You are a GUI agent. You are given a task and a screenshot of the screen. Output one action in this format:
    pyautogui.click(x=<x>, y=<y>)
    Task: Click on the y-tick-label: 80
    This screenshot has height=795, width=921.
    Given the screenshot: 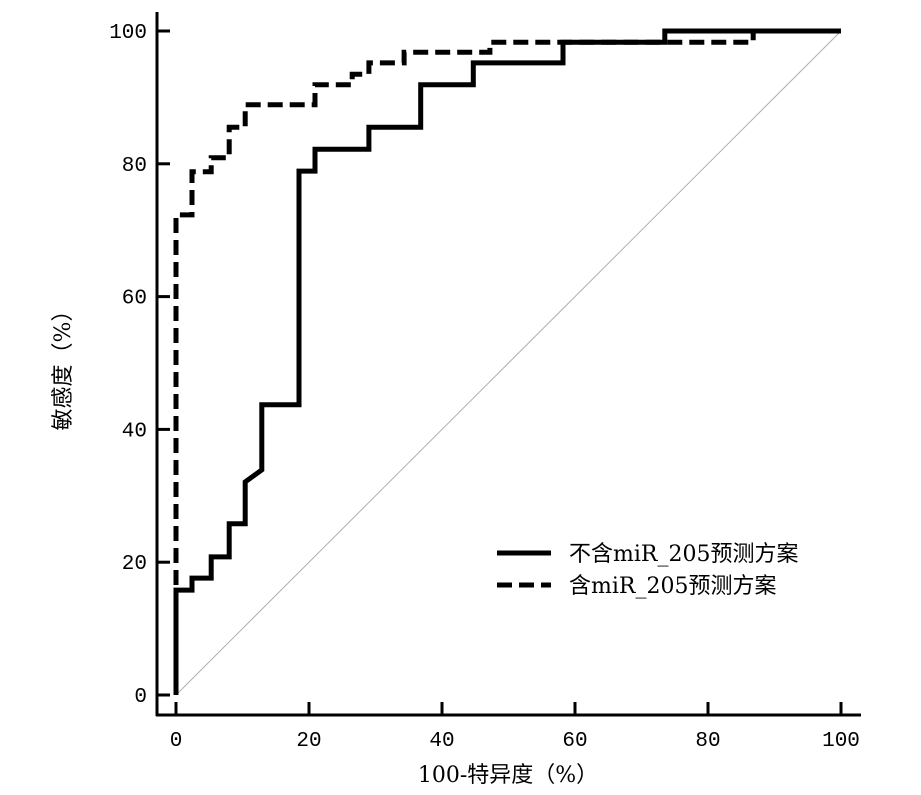 What is the action you would take?
    pyautogui.click(x=134, y=166)
    